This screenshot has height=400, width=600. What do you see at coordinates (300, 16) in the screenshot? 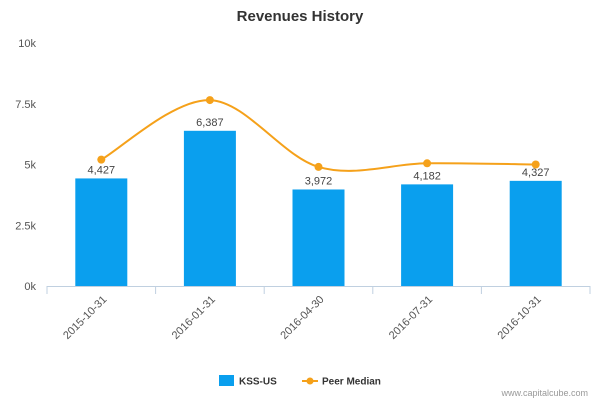
I see `chart-title: Revenues History` at bounding box center [300, 16].